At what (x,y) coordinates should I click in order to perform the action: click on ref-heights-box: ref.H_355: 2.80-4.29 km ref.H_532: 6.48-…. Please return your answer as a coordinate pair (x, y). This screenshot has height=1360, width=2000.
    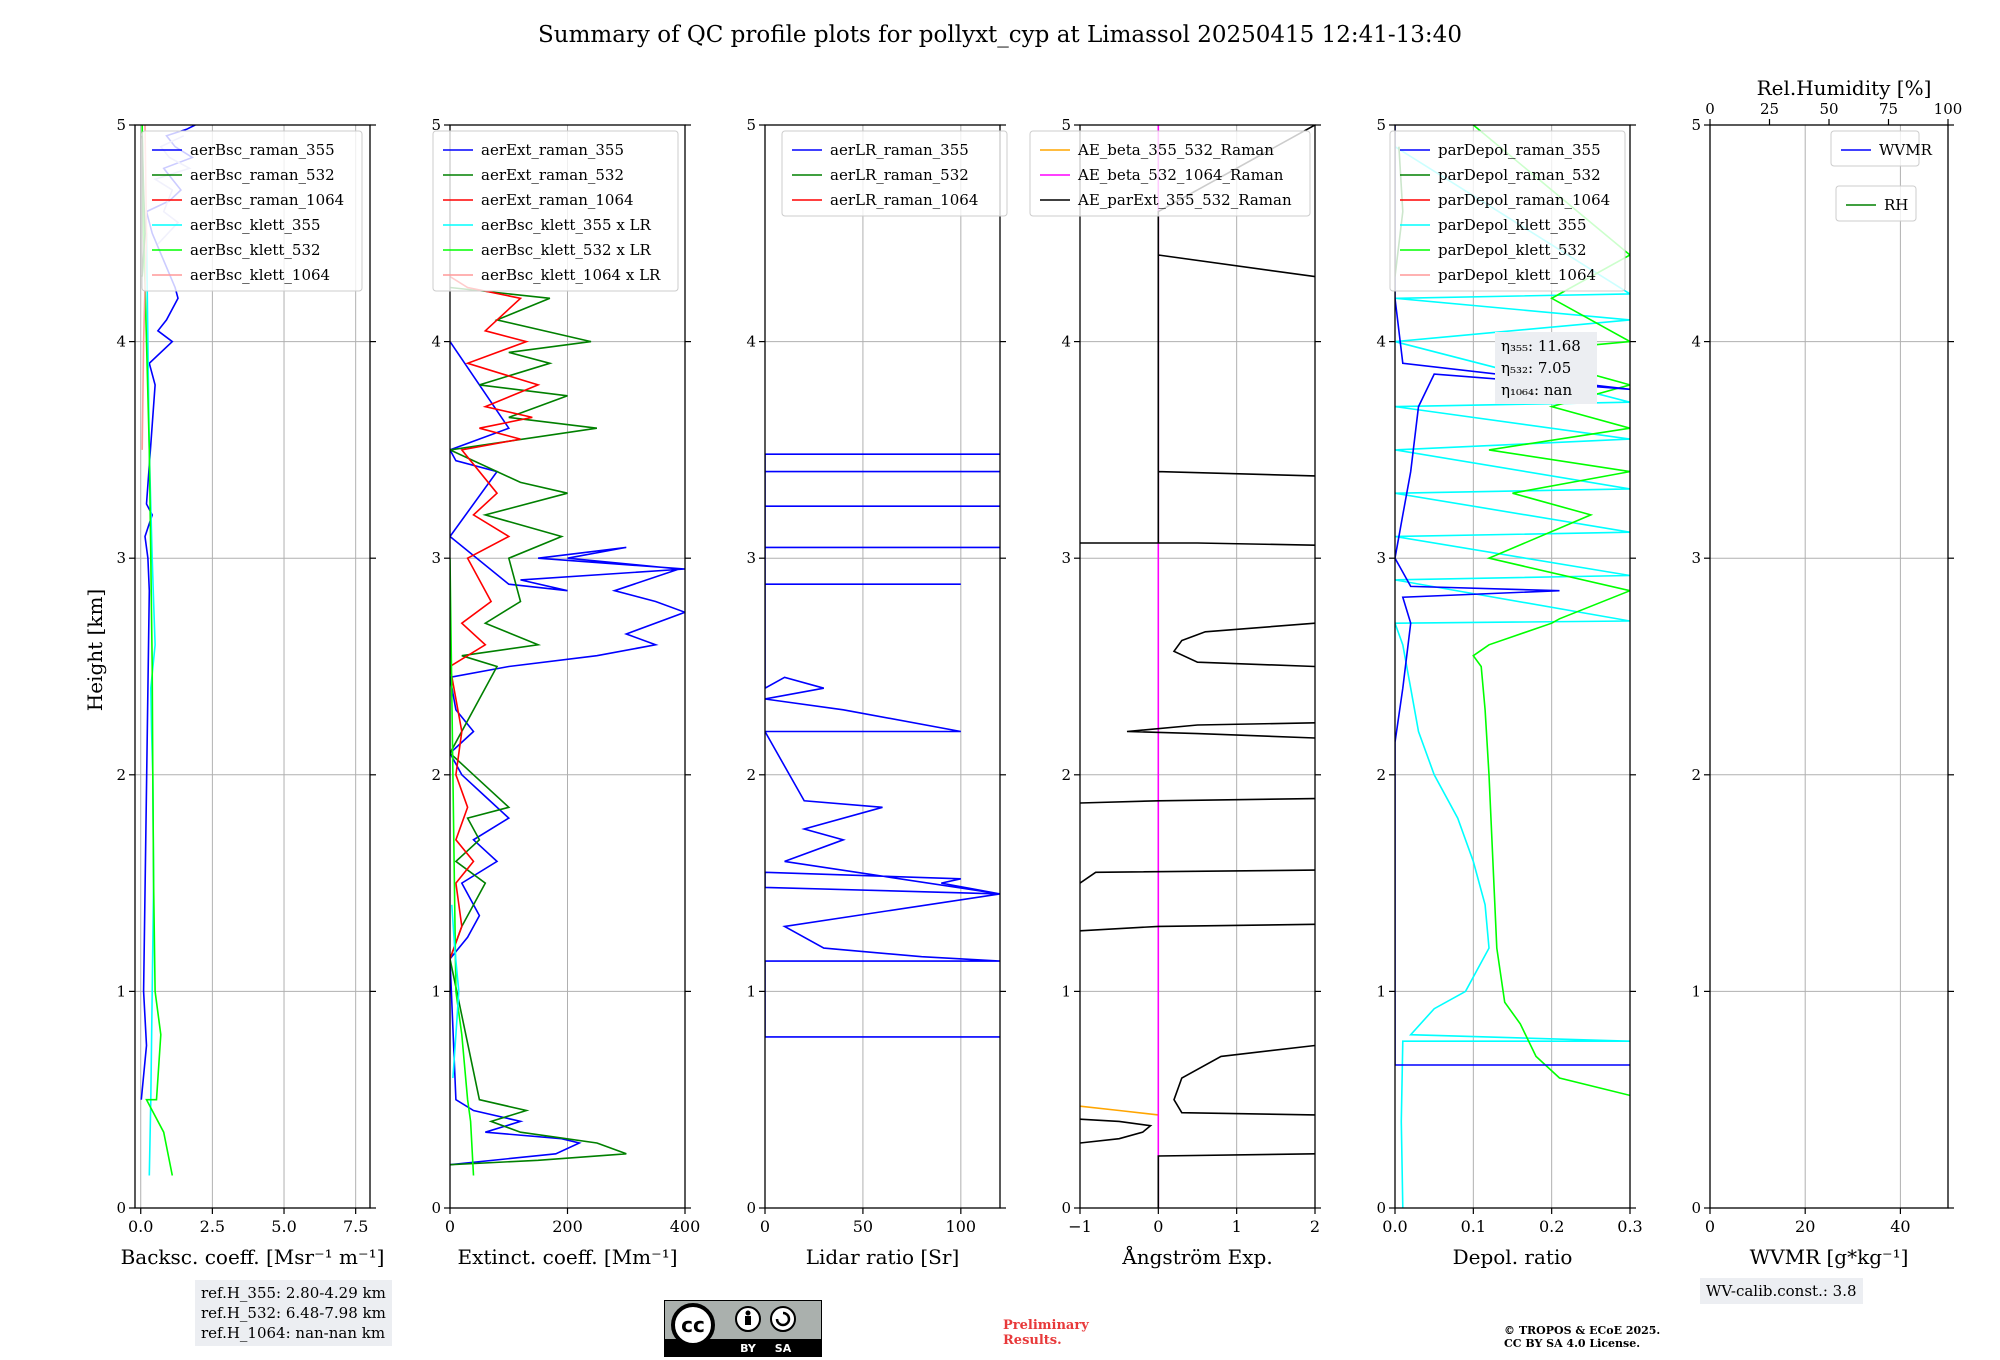
    Looking at the image, I should click on (293, 1313).